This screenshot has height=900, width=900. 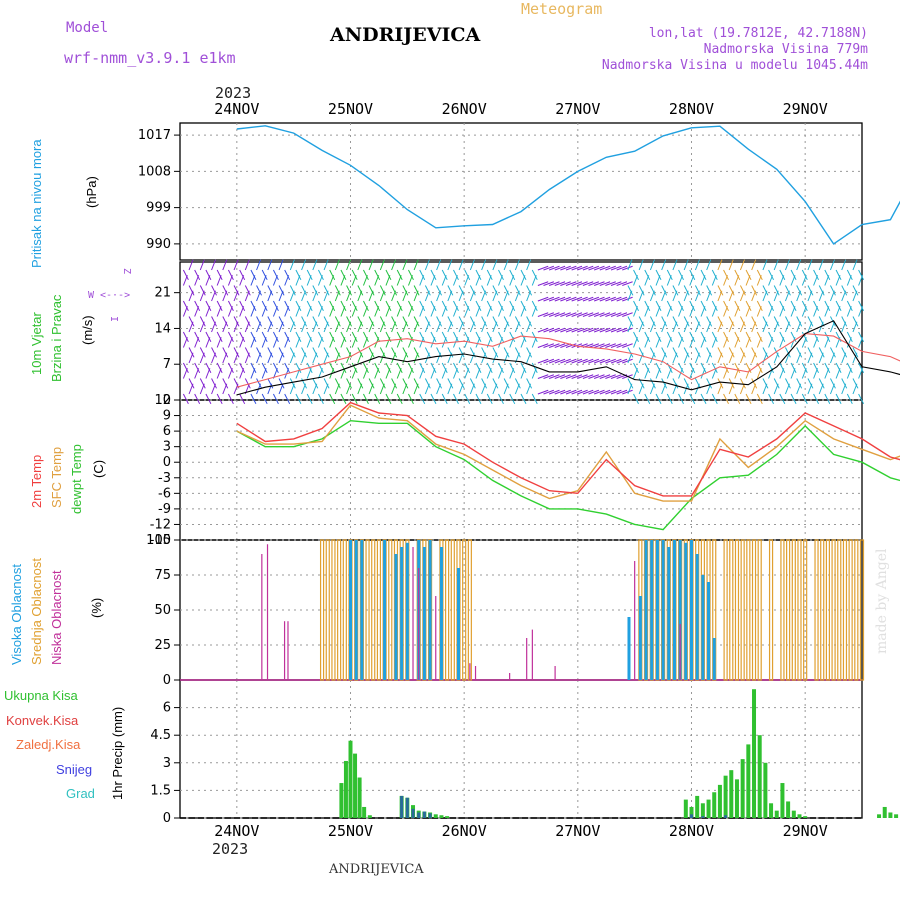 I want to click on precip-tick-label: 0, so click(x=167, y=818).